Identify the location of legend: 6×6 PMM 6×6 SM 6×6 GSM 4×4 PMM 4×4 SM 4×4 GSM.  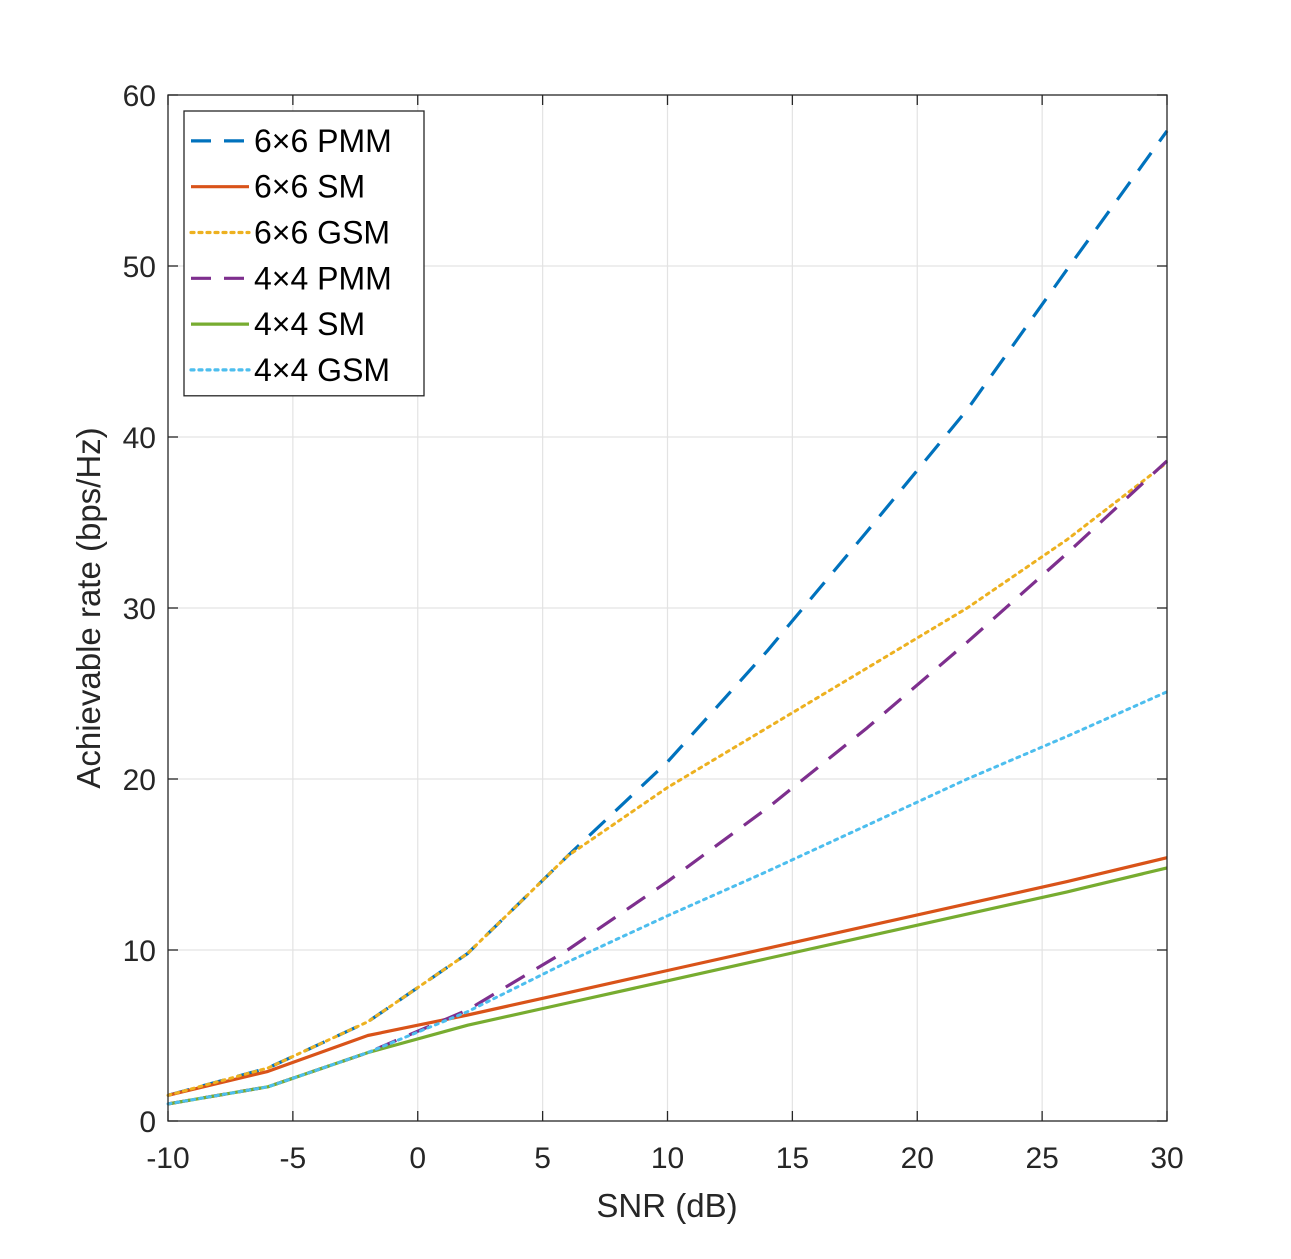
(304, 253).